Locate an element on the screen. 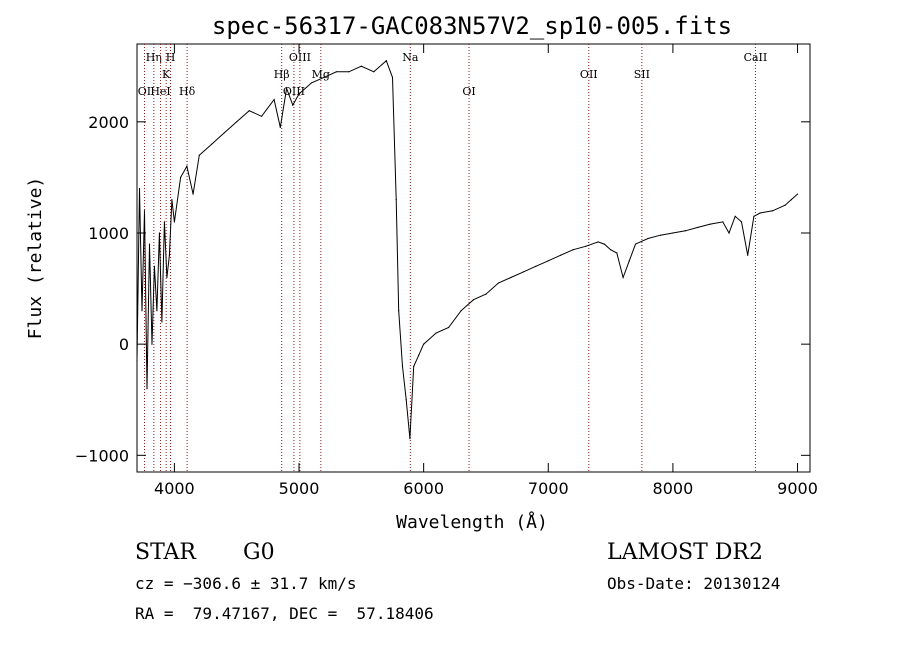 The height and width of the screenshot is (649, 900). marker-label-7: OIII is located at coordinates (294, 91).